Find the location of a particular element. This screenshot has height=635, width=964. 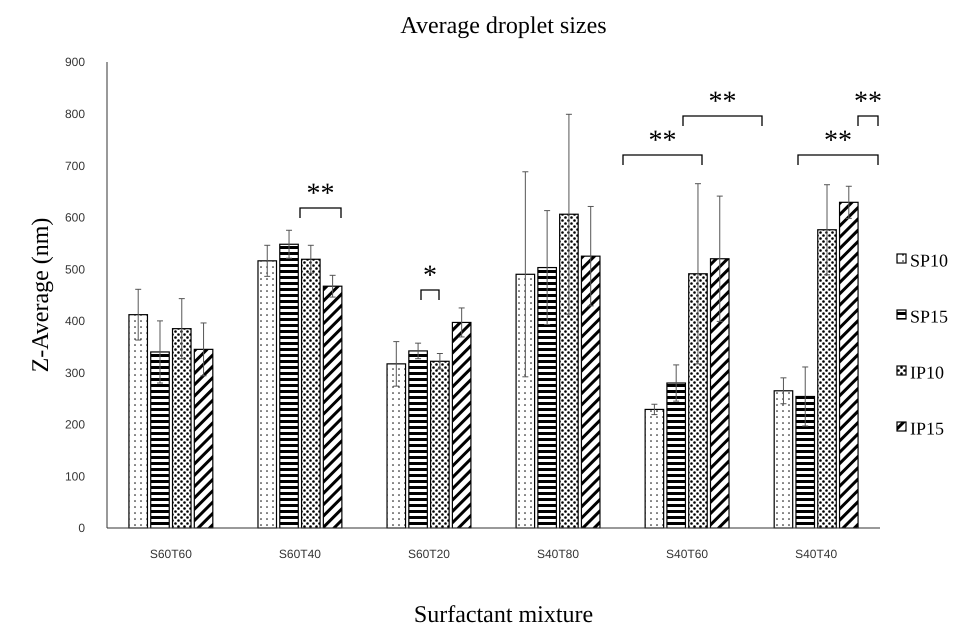

x-tick-label: S60T40 is located at coordinates (300, 554).